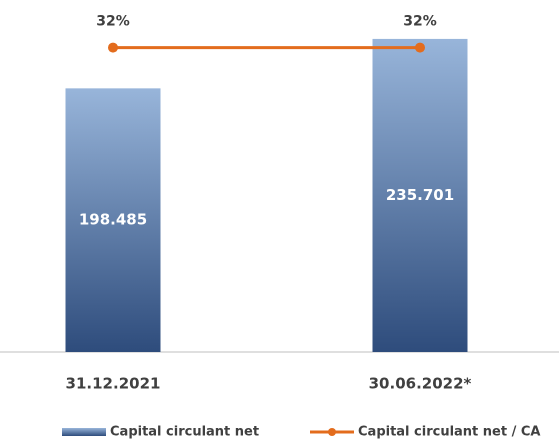 This screenshot has height=444, width=559. Describe the element at coordinates (184, 432) in the screenshot. I see `legend-label: Capital circulant net` at that location.